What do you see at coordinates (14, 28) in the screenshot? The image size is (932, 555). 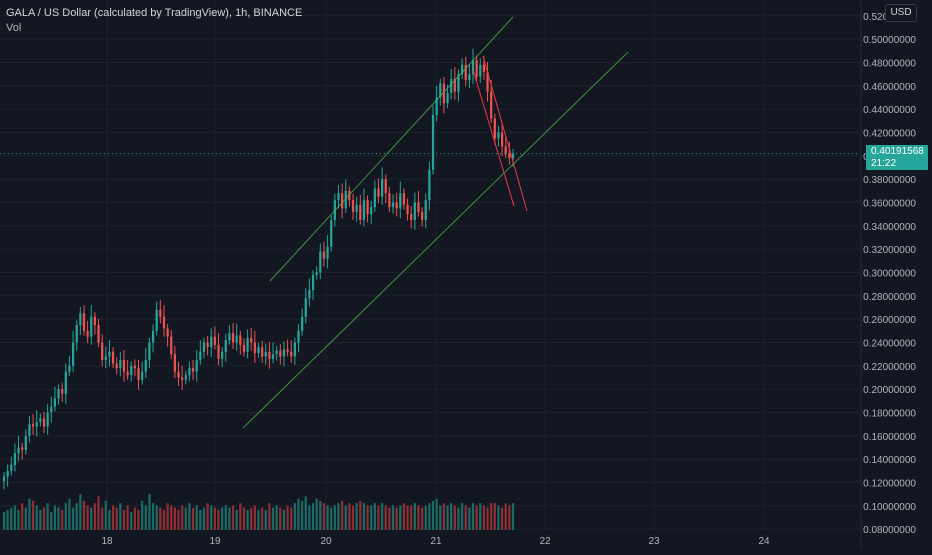 I see `volume-indicator-label: Vol` at bounding box center [14, 28].